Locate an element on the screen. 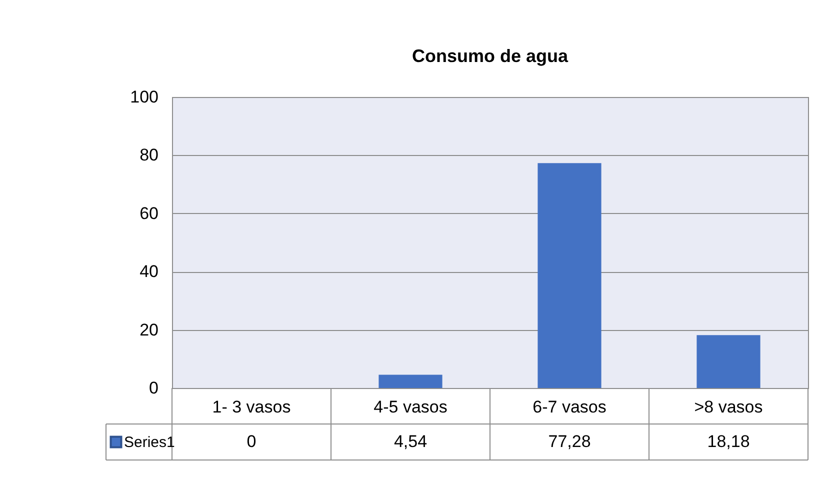 The image size is (822, 477). x-tick-label: 1- 3 vasos is located at coordinates (251, 407).